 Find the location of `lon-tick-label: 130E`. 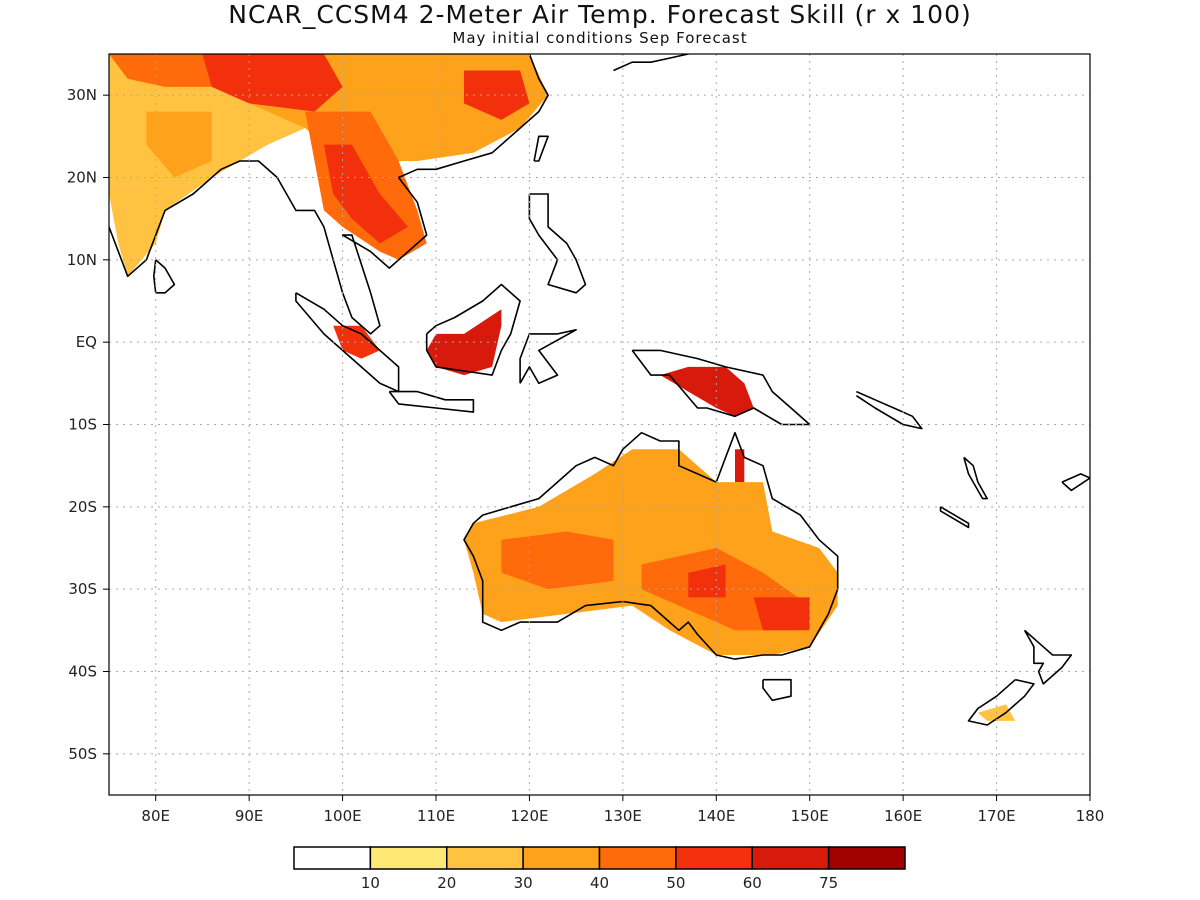

lon-tick-label: 130E is located at coordinates (623, 816).